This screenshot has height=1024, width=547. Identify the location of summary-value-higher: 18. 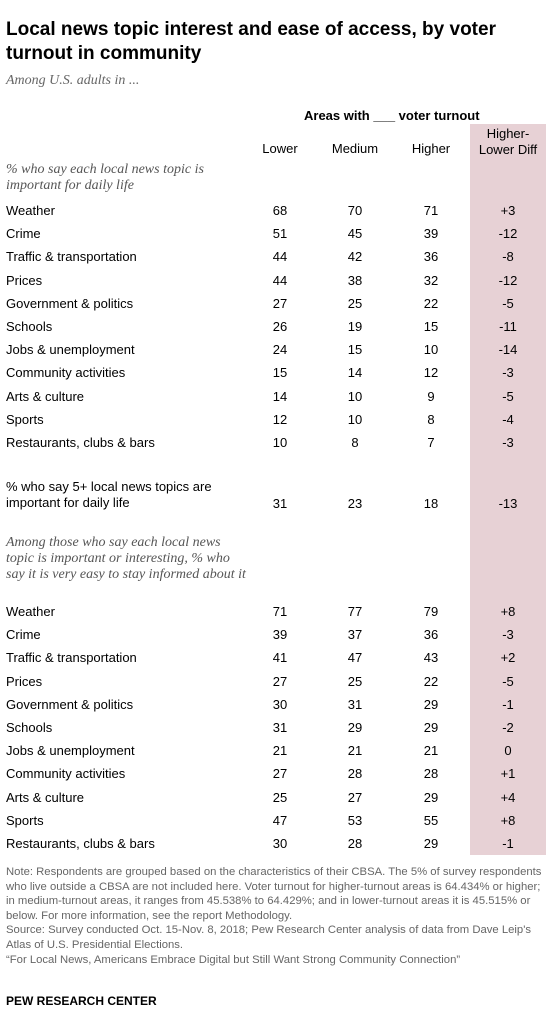
(431, 503).